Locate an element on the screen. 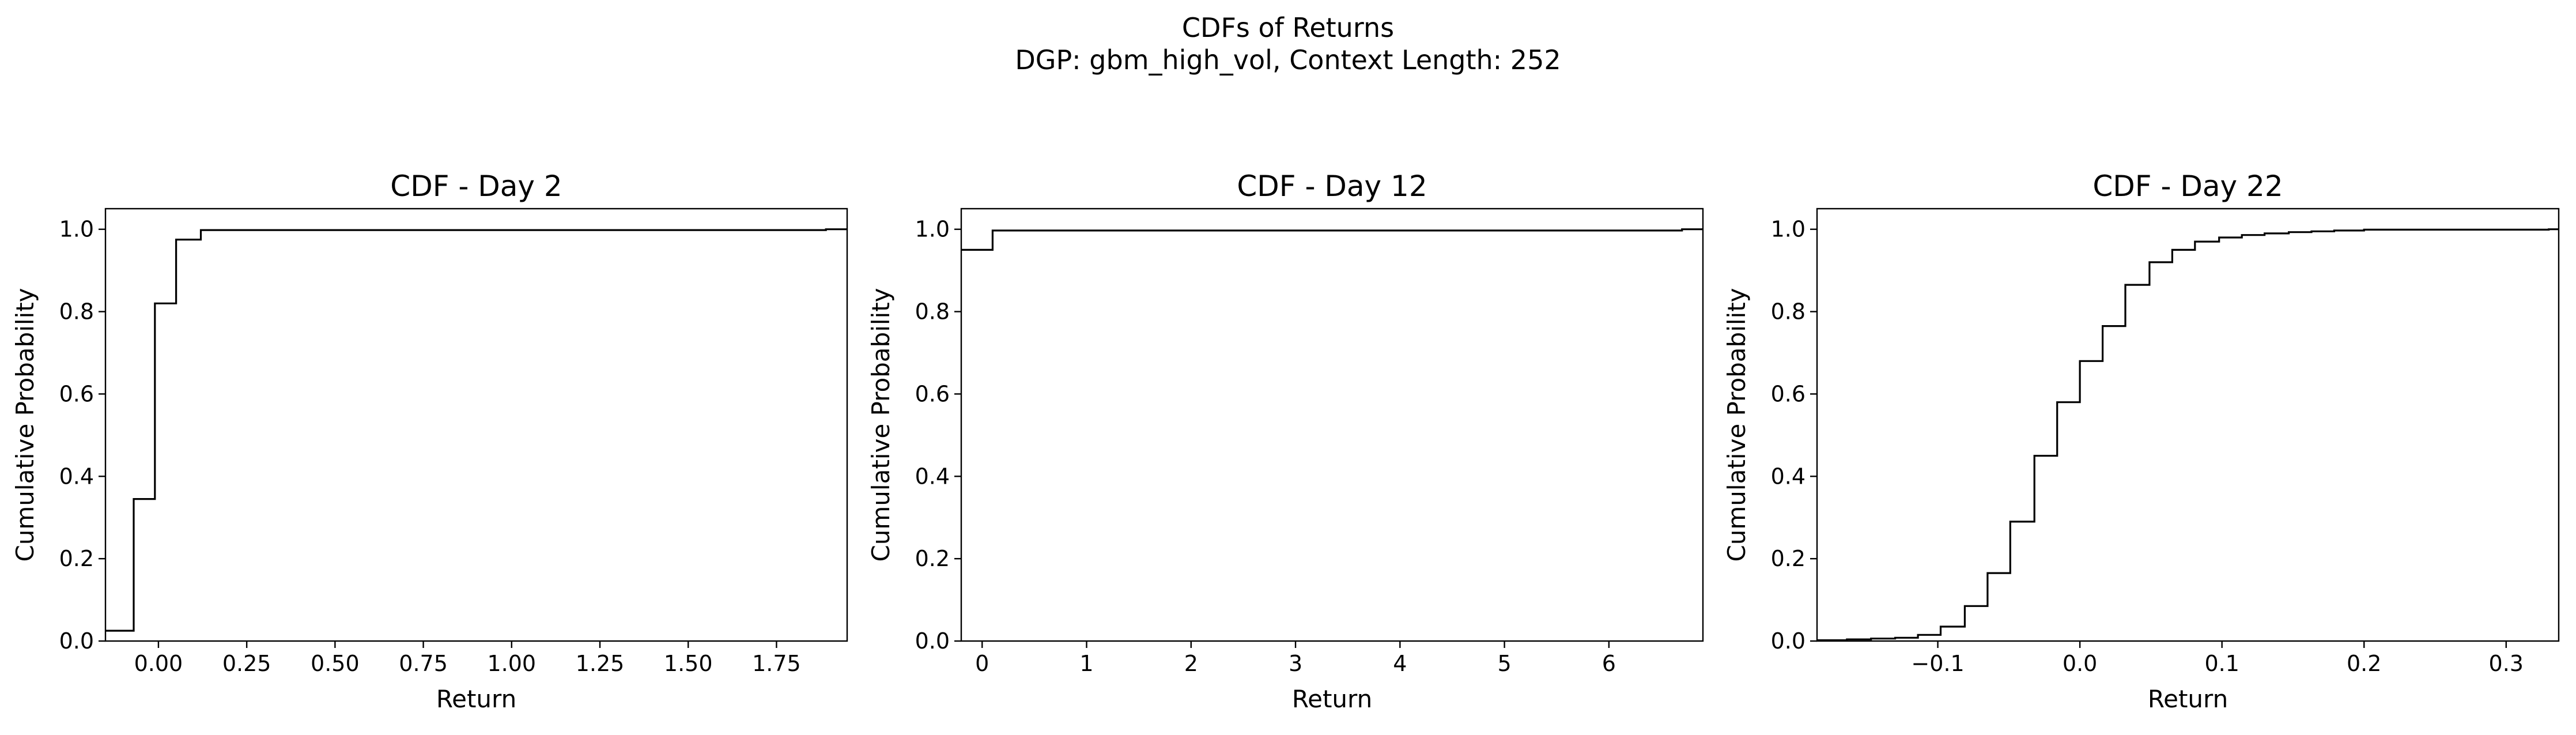 The image size is (2576, 735). x-tick-label: 0.00 is located at coordinates (159, 663).